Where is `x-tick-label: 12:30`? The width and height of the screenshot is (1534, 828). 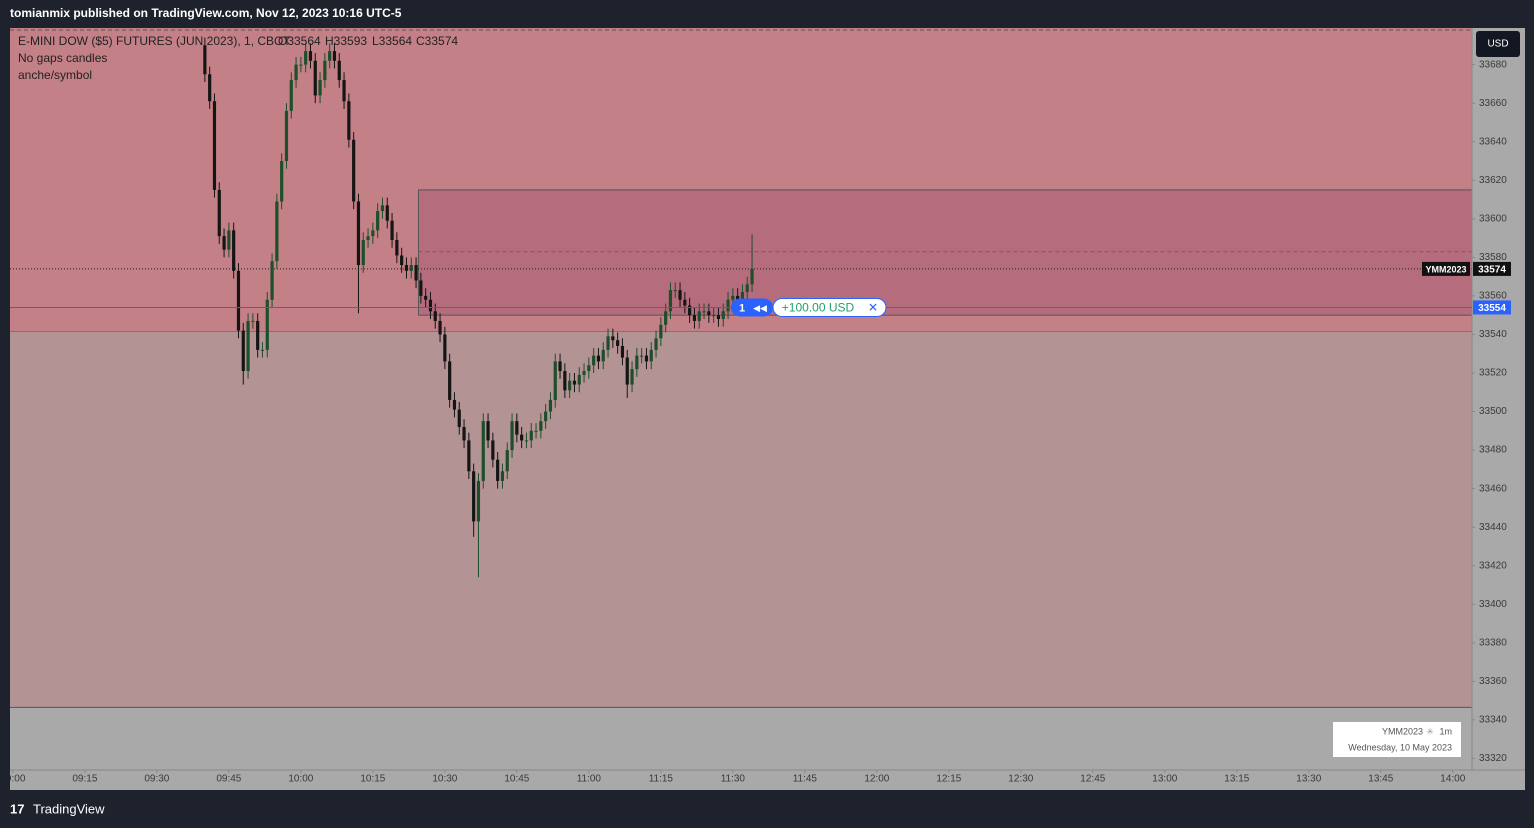
x-tick-label: 12:30 is located at coordinates (1020, 779).